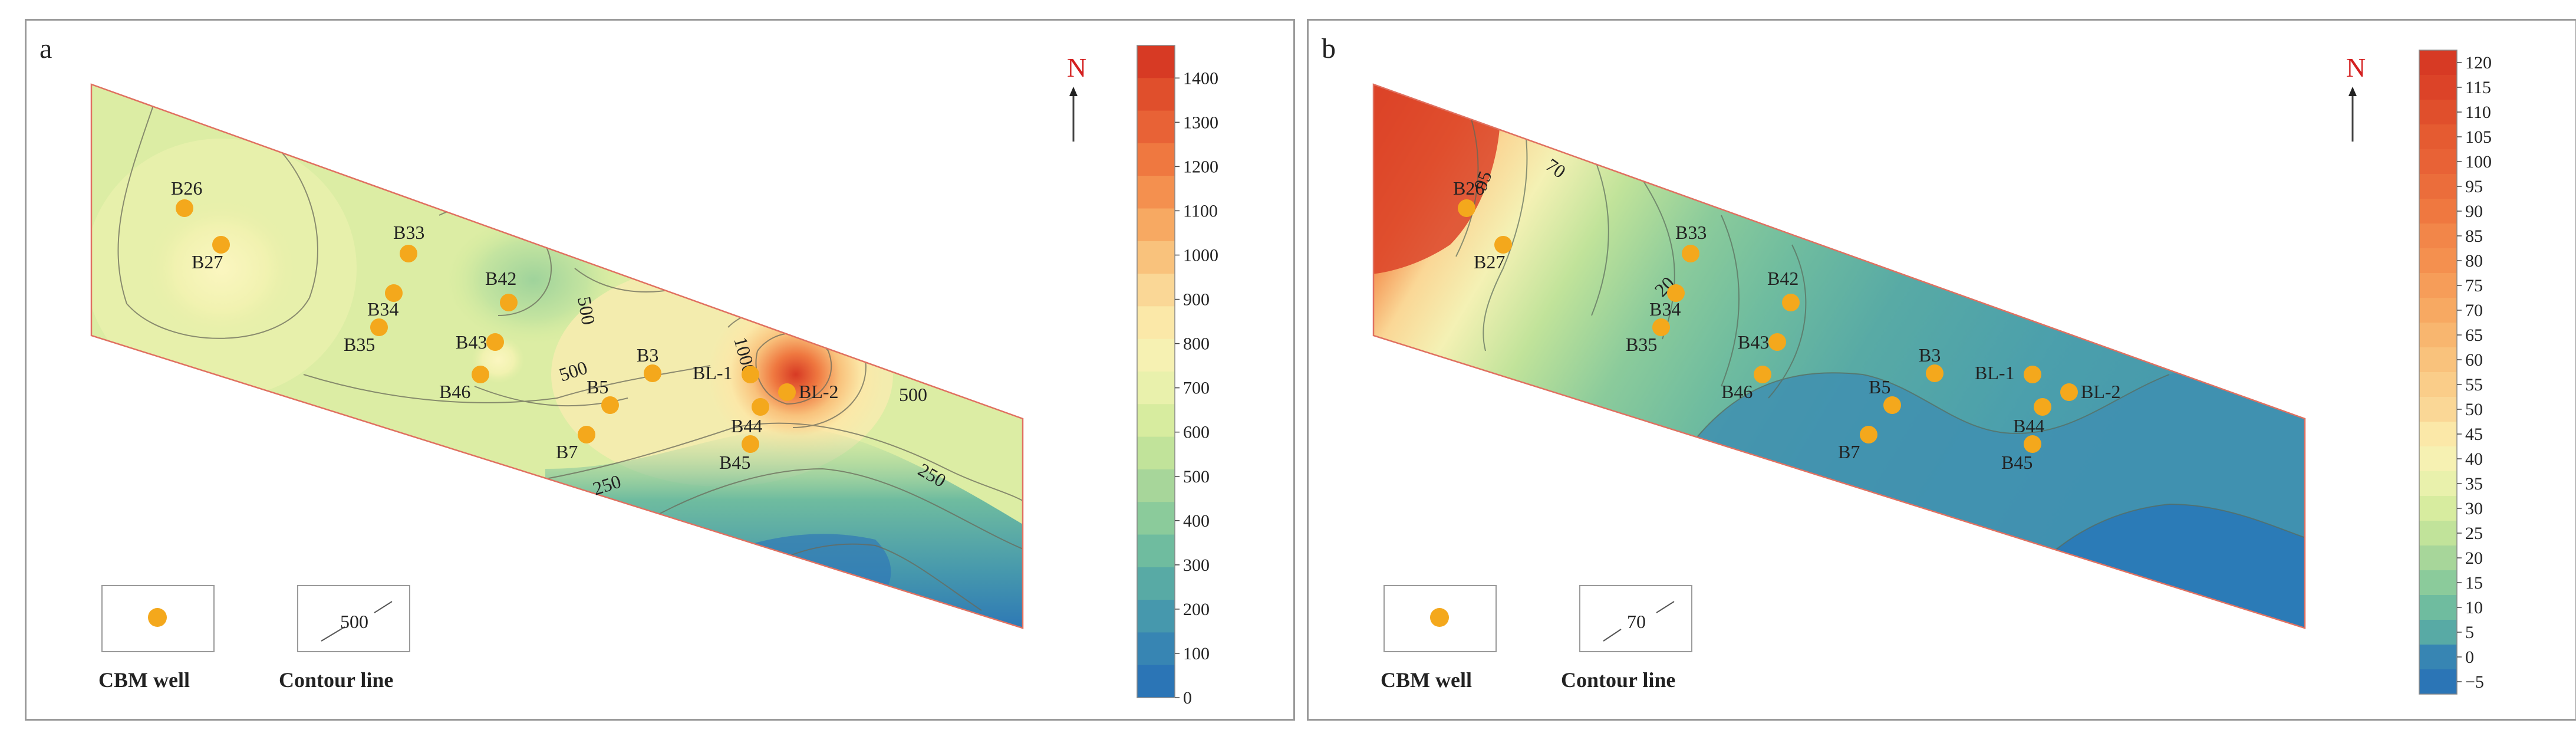  Describe the element at coordinates (713, 372) in the screenshot. I see `well-label: BL-1` at that location.